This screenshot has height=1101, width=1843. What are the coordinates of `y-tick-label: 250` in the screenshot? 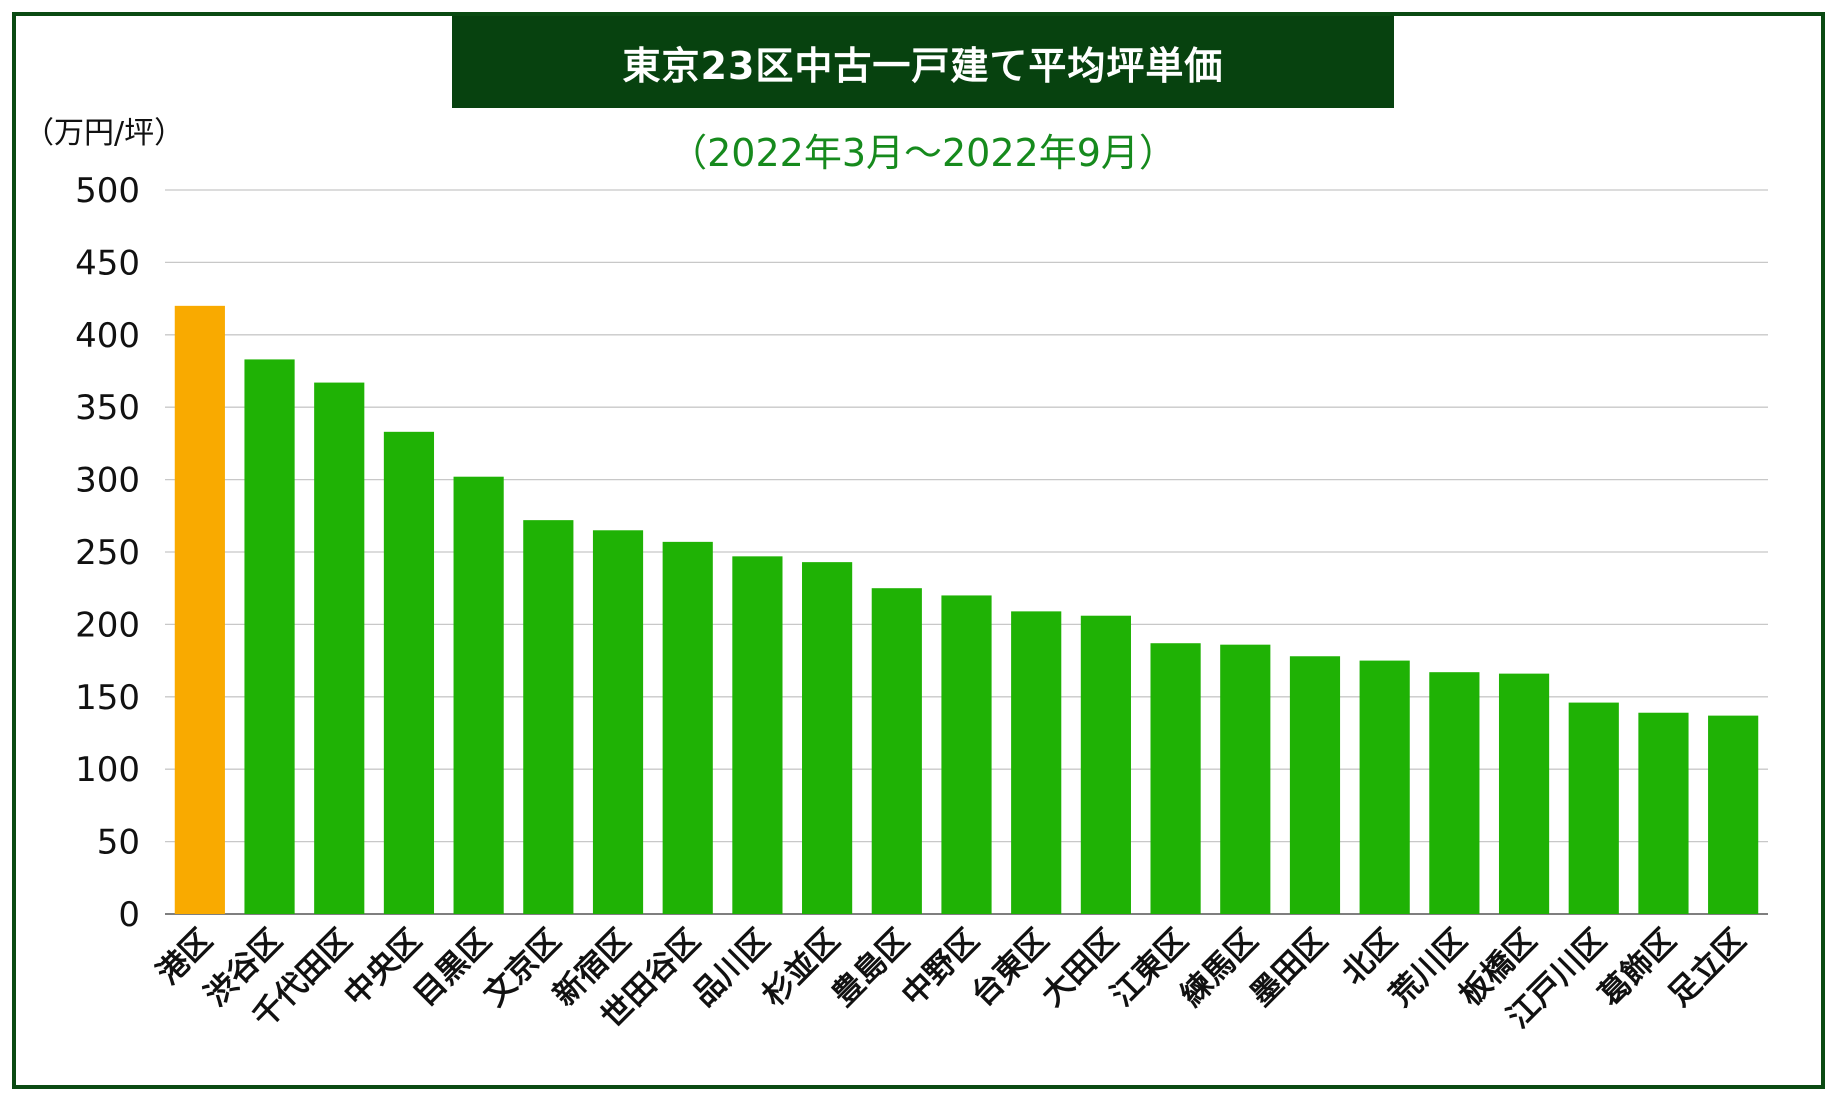 It's located at (107, 553).